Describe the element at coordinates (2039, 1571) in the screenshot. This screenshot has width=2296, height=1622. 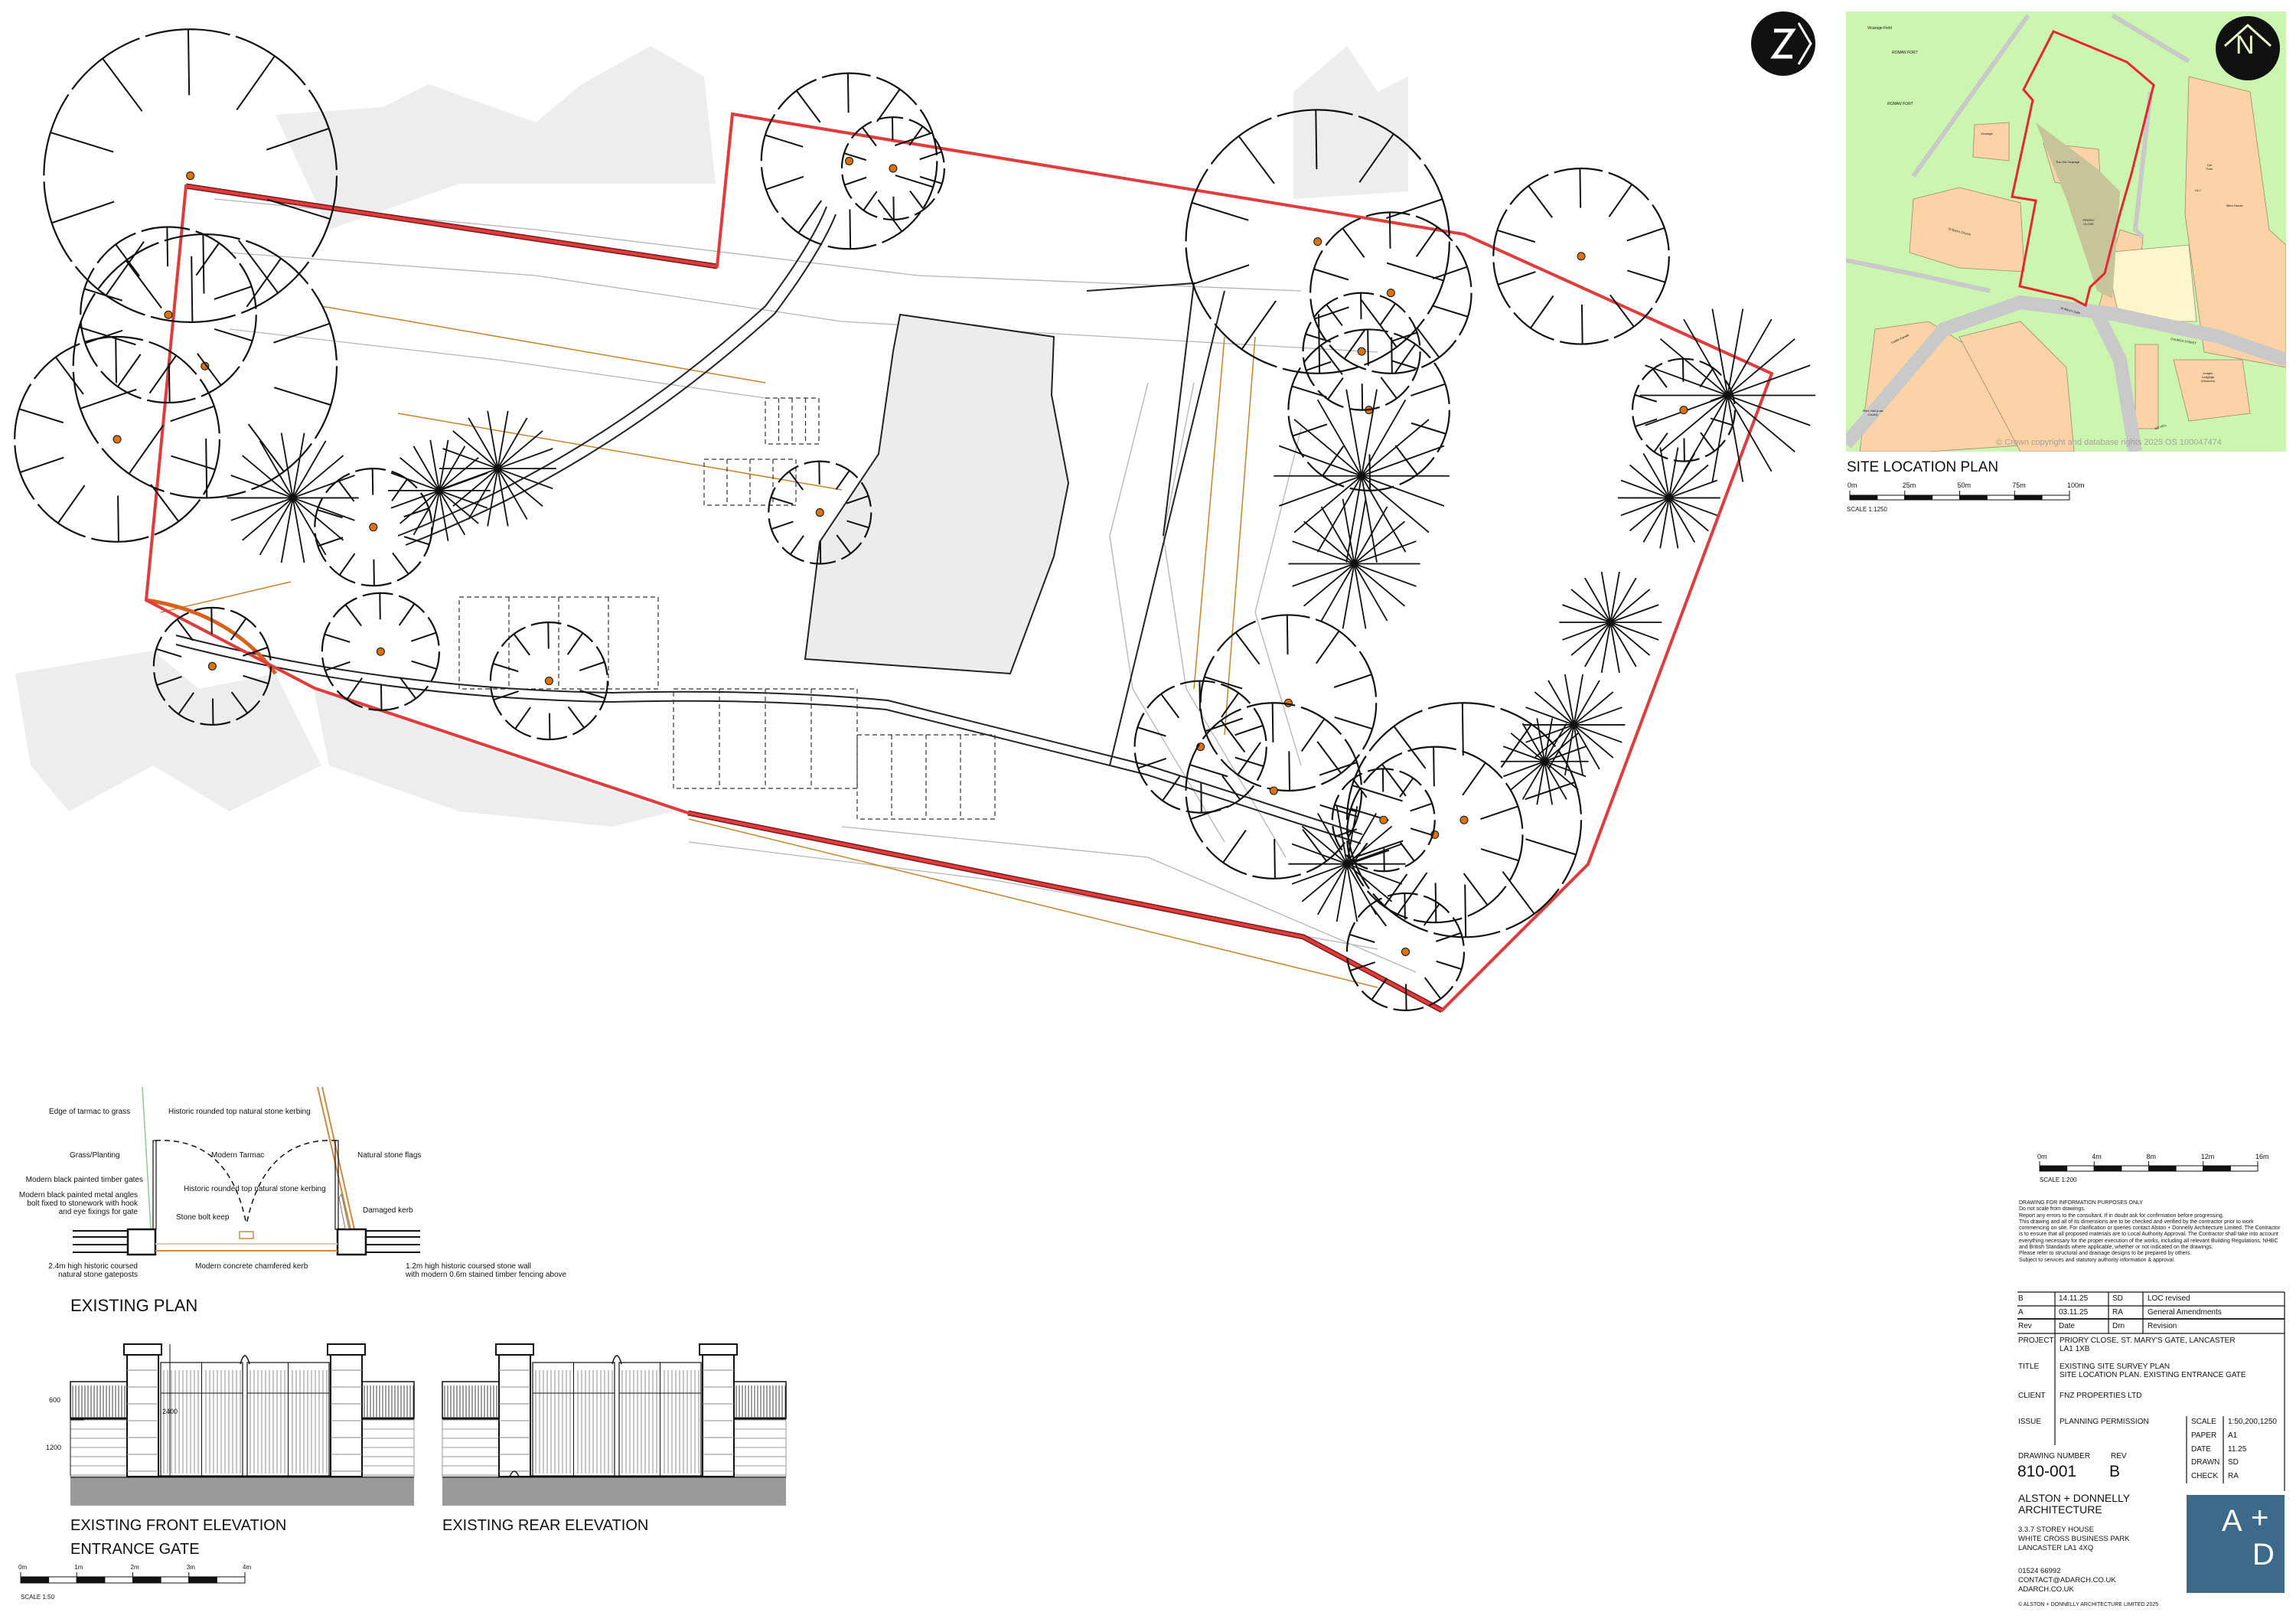
I see `phone: 01524 66992` at that location.